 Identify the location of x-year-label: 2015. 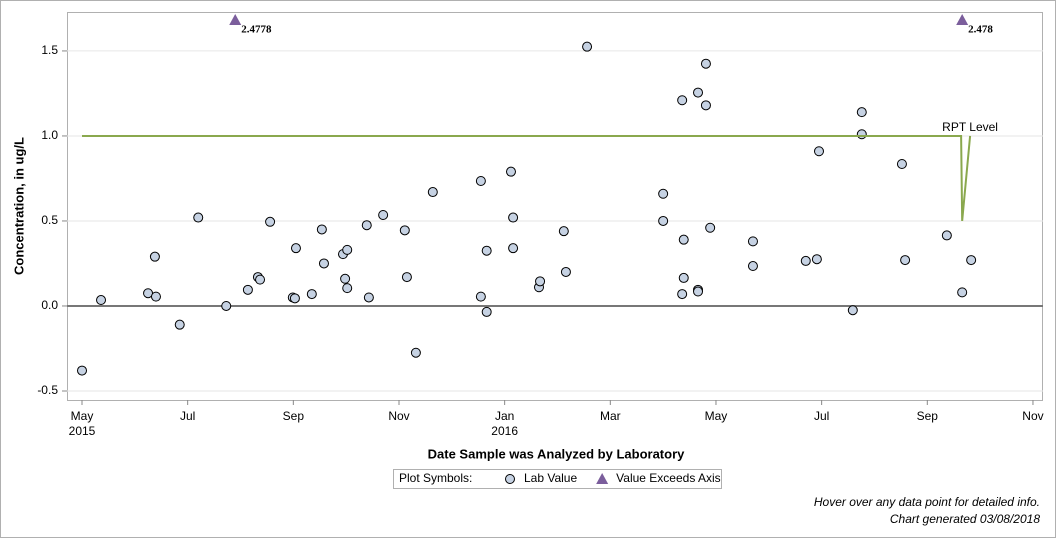
(82, 431).